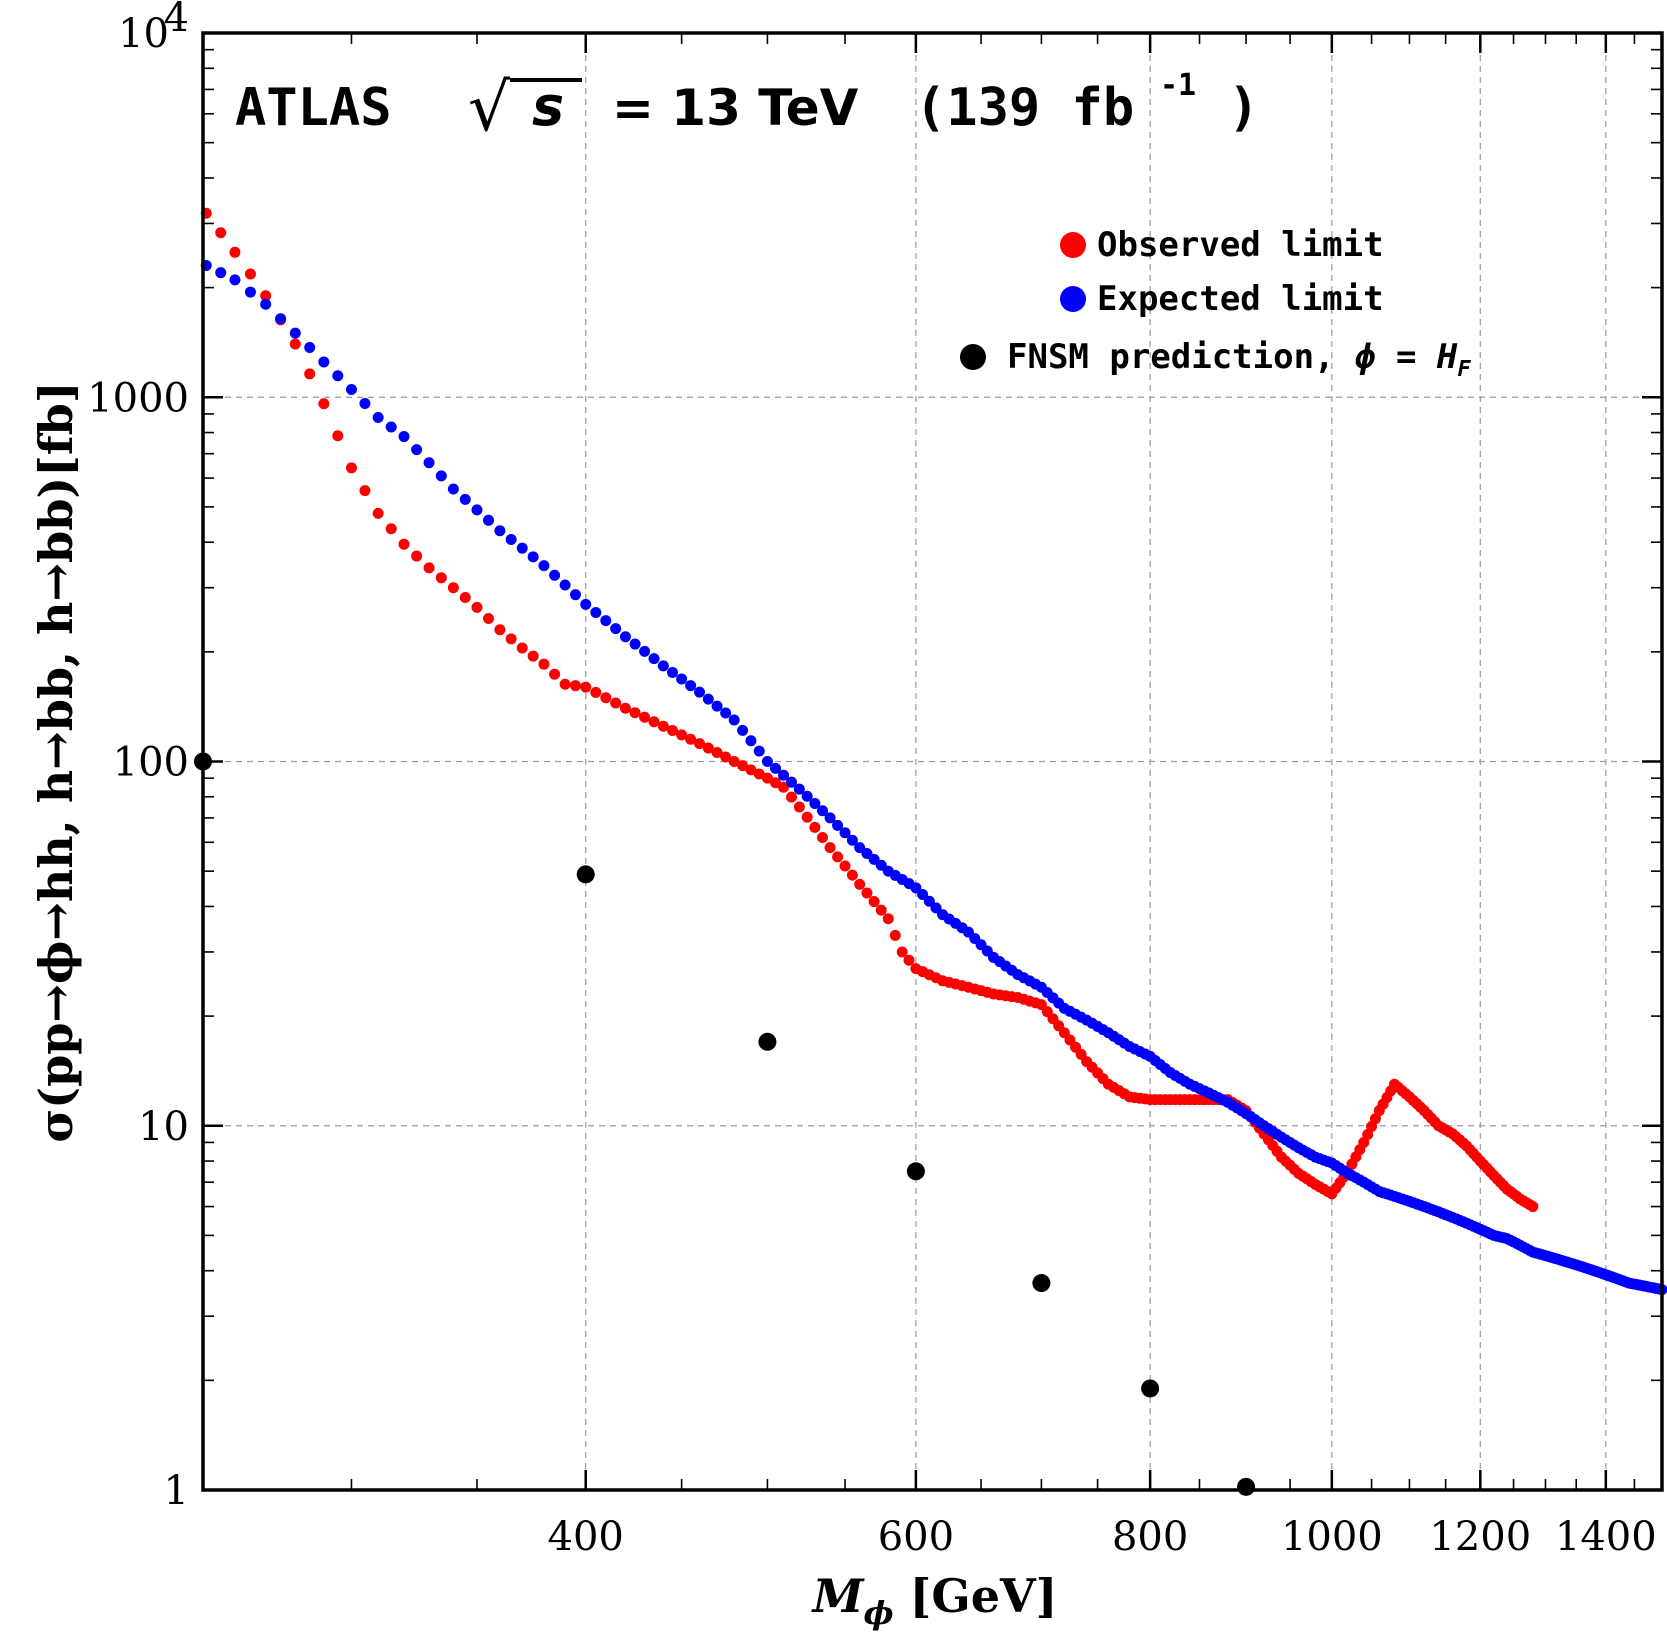 The width and height of the screenshot is (1667, 1648). I want to click on legend-prediction-sym: ϕ = H, so click(1406, 357).